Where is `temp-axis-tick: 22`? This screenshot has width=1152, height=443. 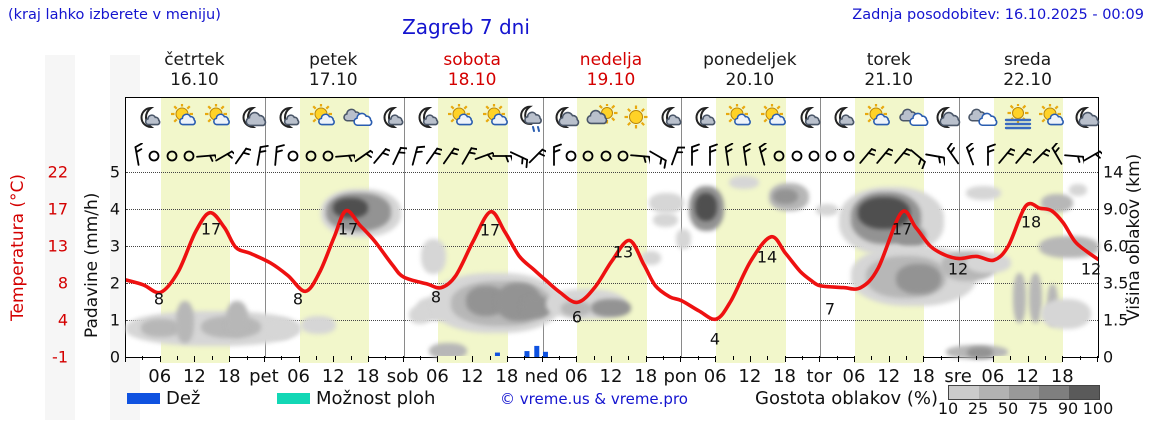 temp-axis-tick: 22 is located at coordinates (57, 171).